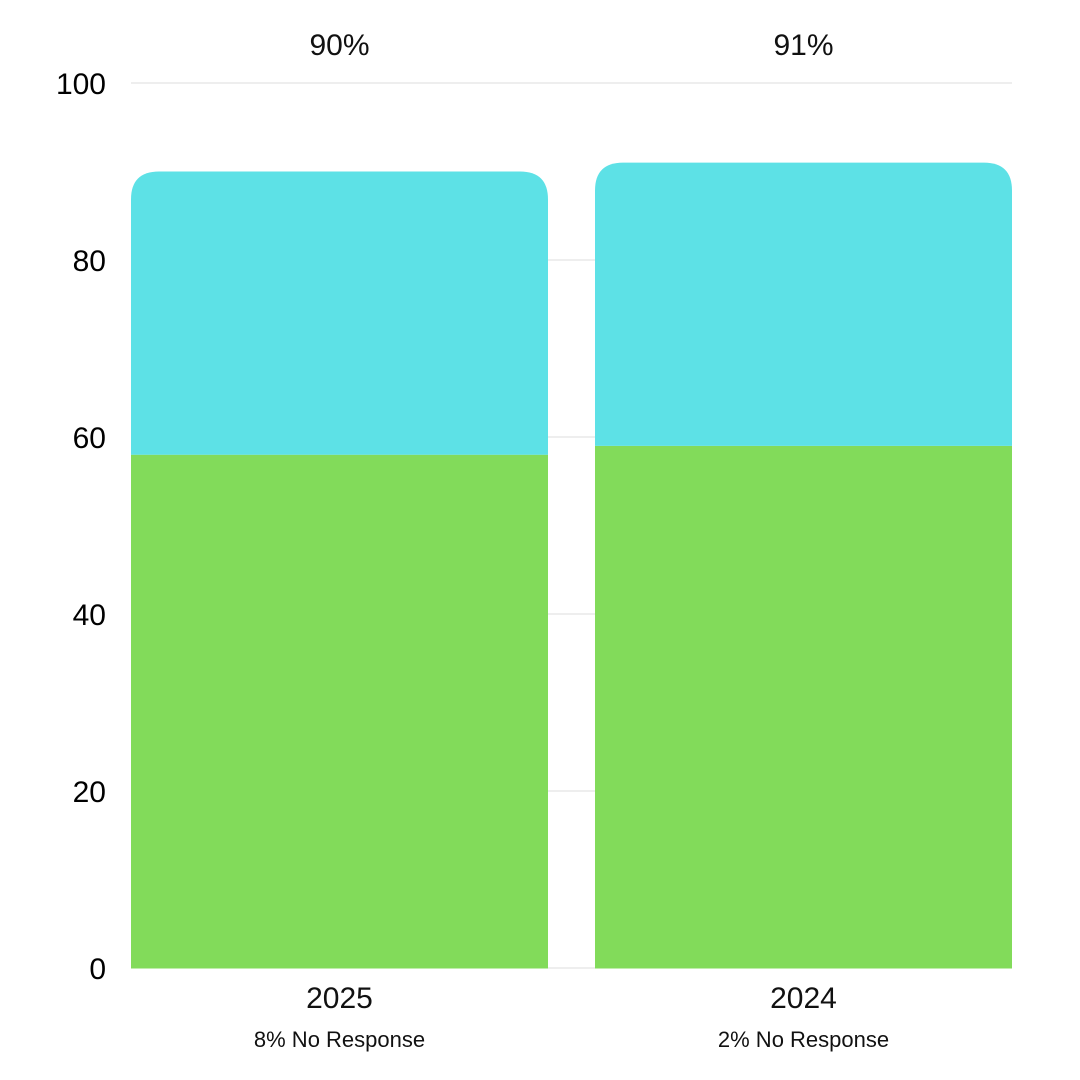 This screenshot has width=1080, height=1080. What do you see at coordinates (89, 438) in the screenshot?
I see `y-tick-label: 60` at bounding box center [89, 438].